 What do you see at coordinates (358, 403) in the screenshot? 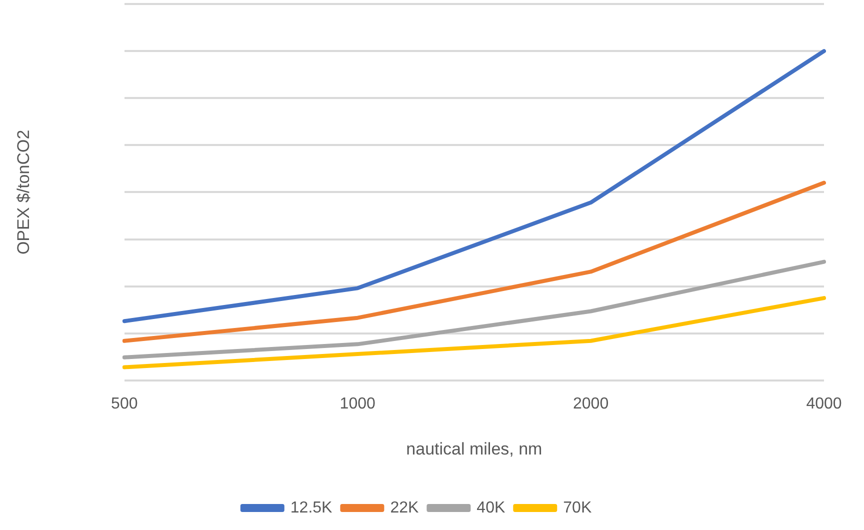
I see `x-tick-label: 1000` at bounding box center [358, 403].